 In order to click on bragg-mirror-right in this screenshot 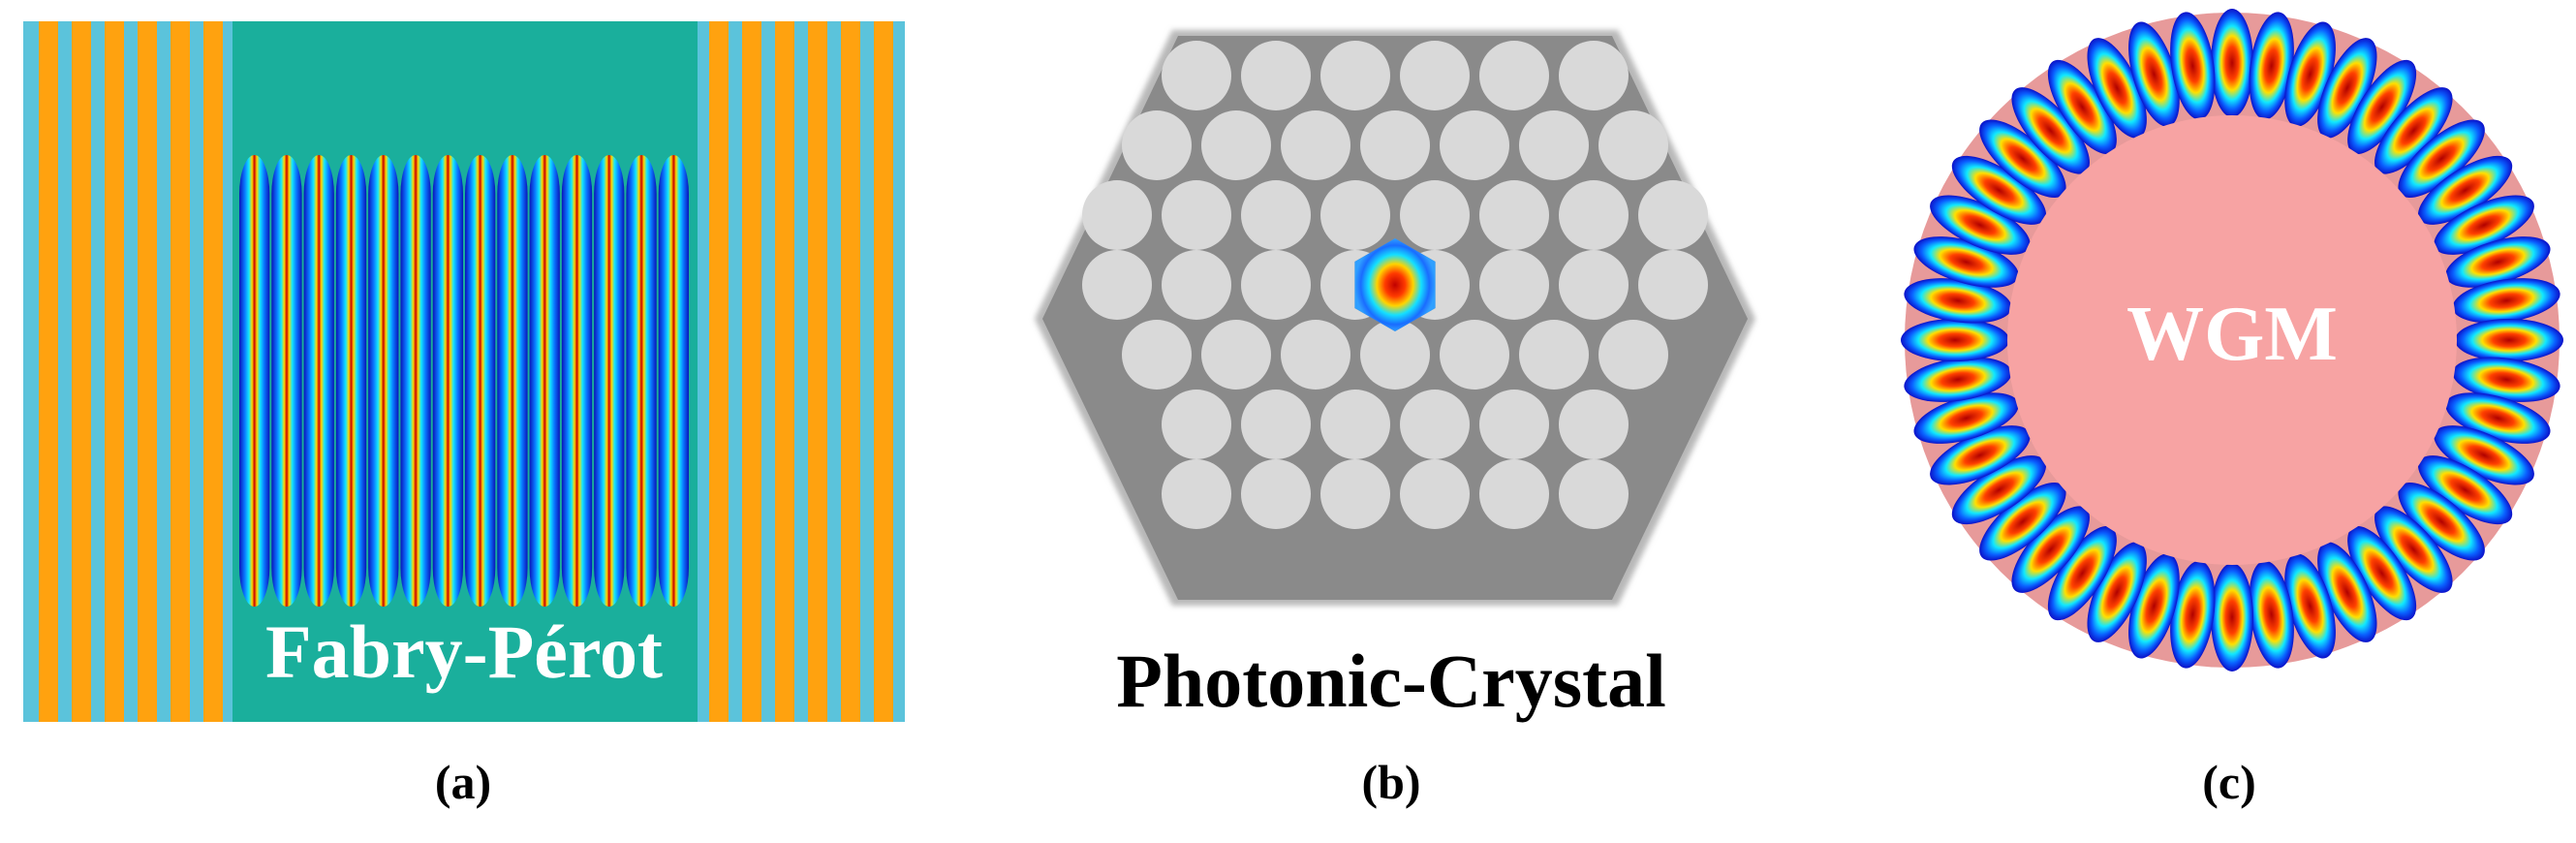, I will do `click(801, 371)`.